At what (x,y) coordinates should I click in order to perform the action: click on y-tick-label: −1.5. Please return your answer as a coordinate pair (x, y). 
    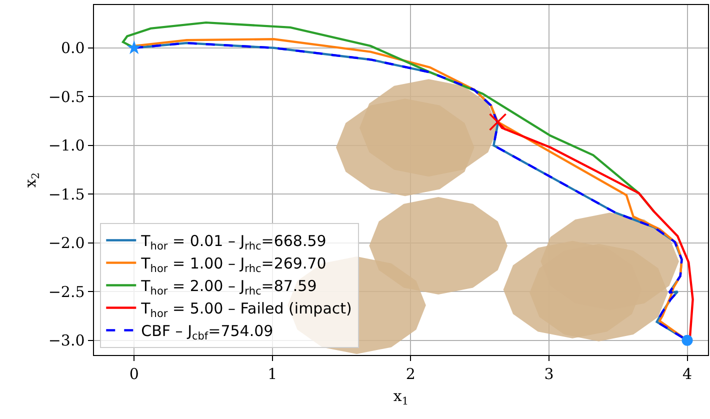
    Looking at the image, I should click on (66, 194).